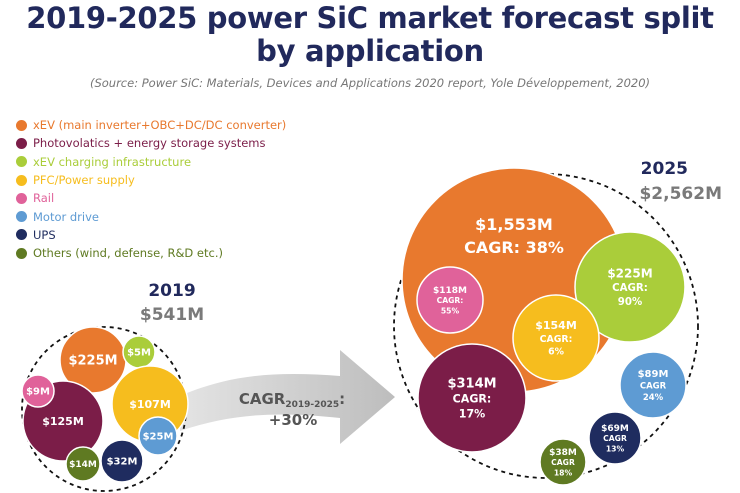 Image resolution: width=740 pixels, height=493 pixels. I want to click on bubble-value-label: $9M, so click(38, 392).